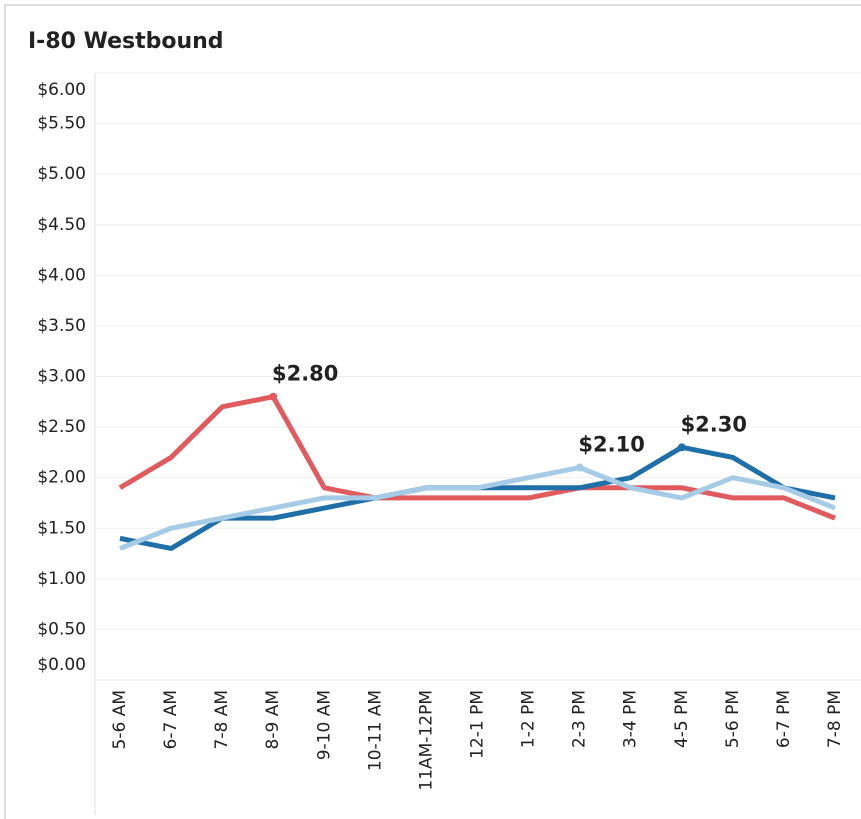 Image resolution: width=861 pixels, height=819 pixels. Describe the element at coordinates (61, 90) in the screenshot. I see `y-tick-label: $6.00` at that location.